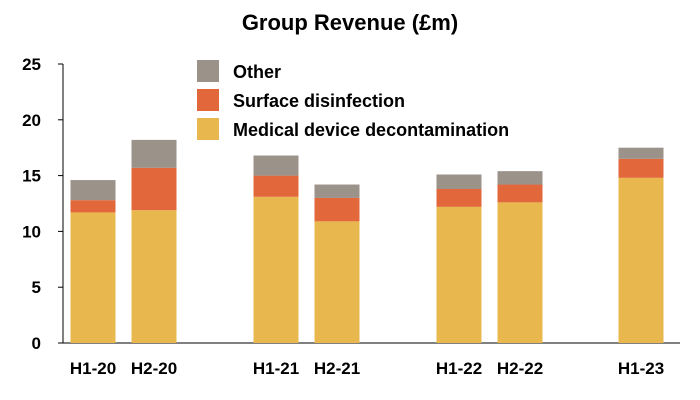 The height and width of the screenshot is (400, 700). Describe the element at coordinates (154, 368) in the screenshot. I see `x-tick-label: H2-20` at that location.